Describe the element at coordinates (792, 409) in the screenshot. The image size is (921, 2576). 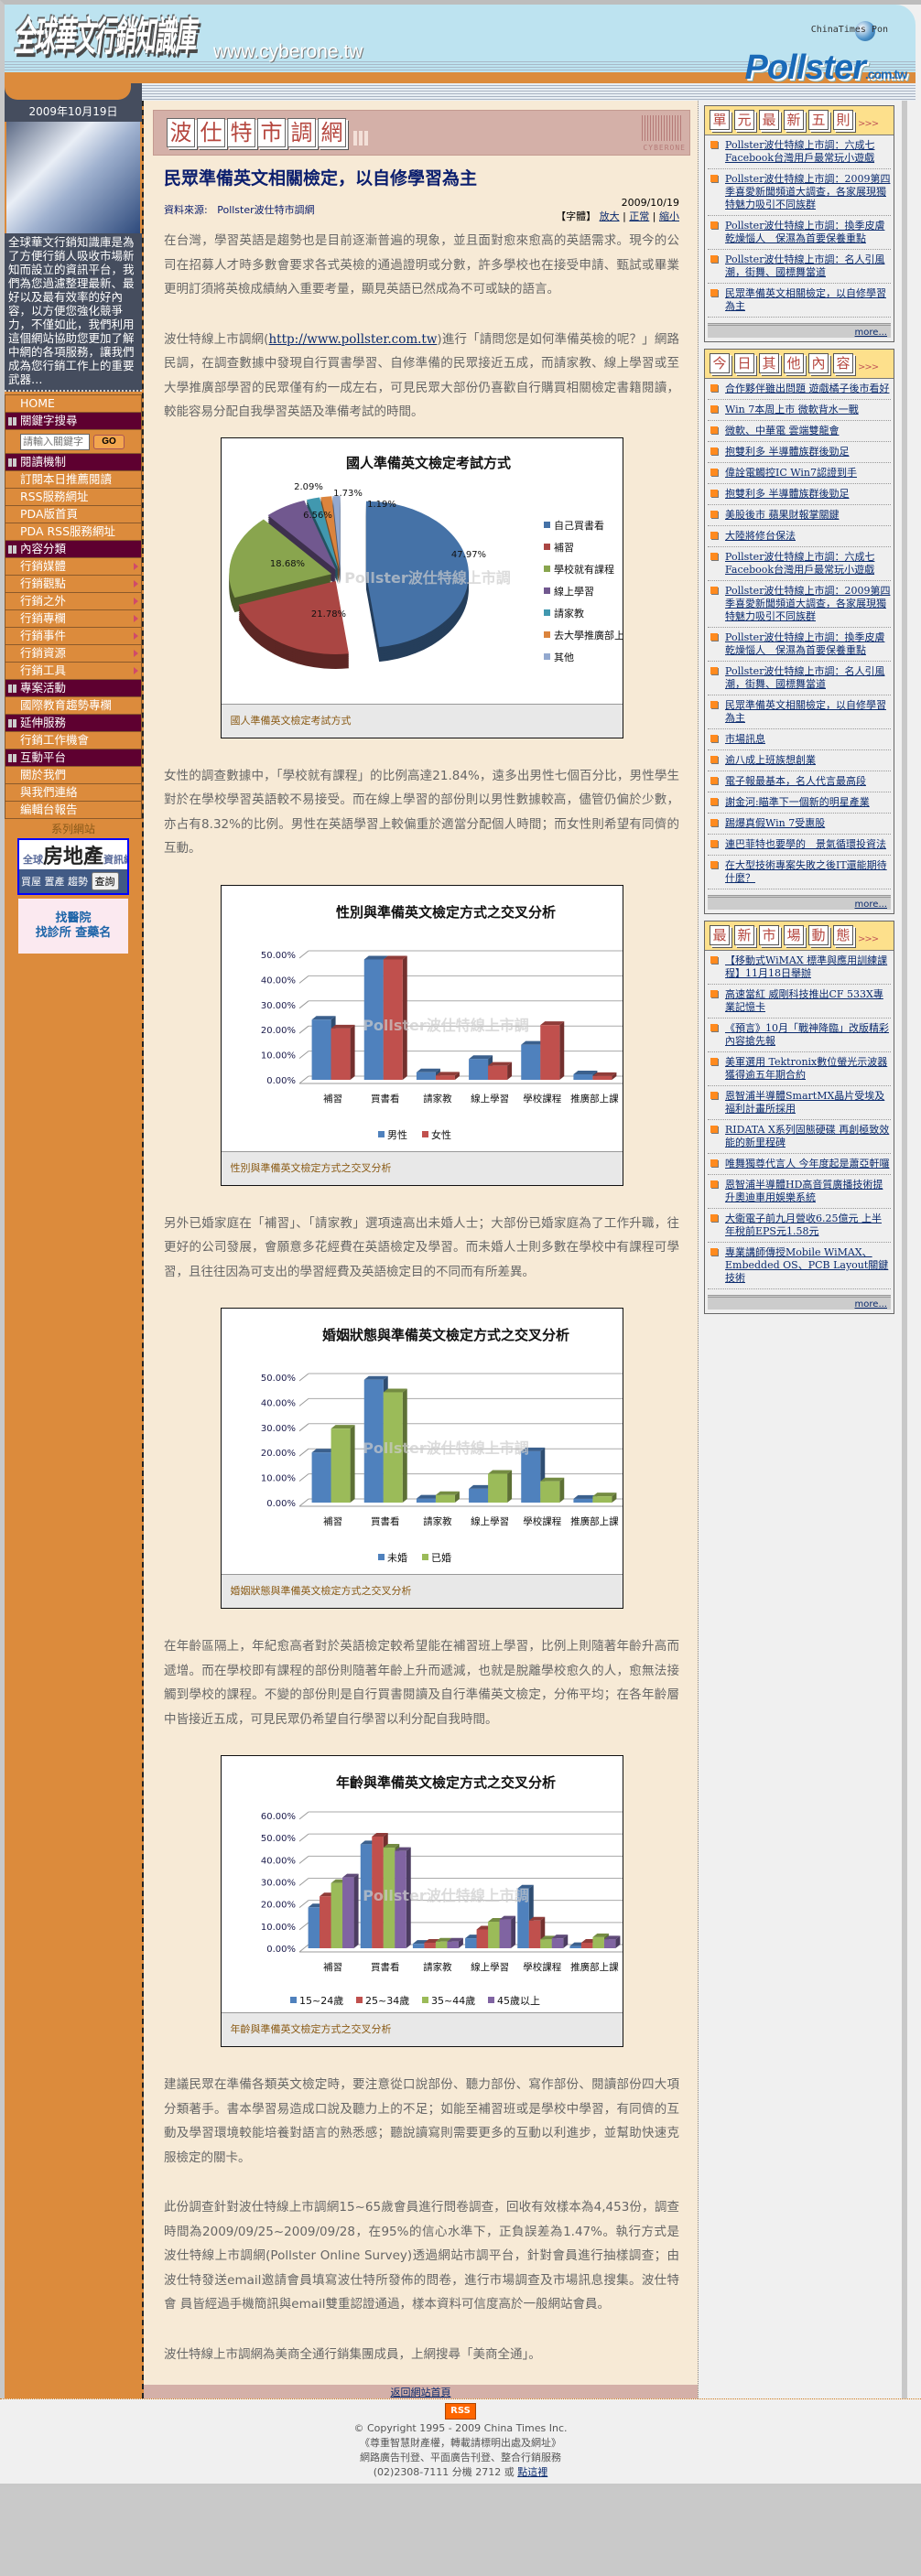
I see `news-link: Win 7本周上市 微軟背水一戰` at that location.